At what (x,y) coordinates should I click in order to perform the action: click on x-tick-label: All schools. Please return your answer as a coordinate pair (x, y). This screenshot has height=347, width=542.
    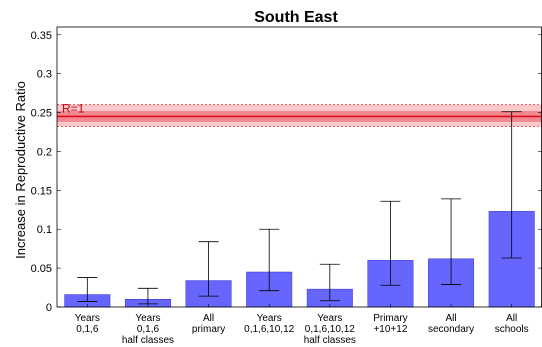
    Looking at the image, I should click on (512, 324).